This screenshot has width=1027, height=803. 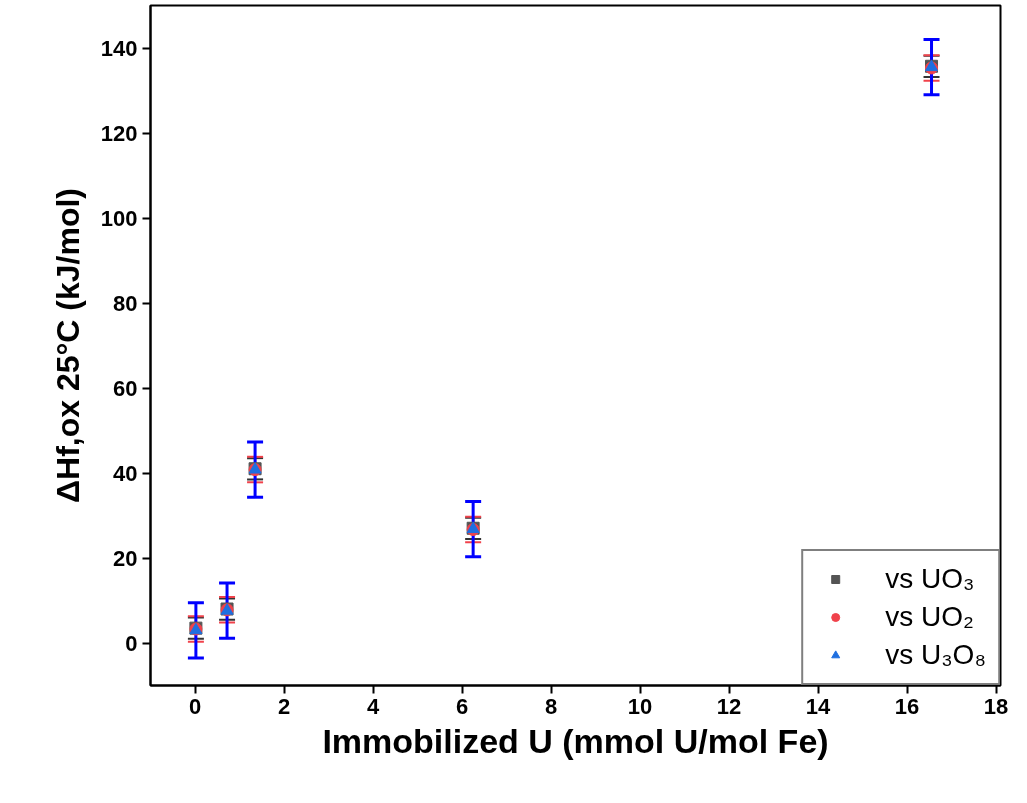 What do you see at coordinates (818, 706) in the screenshot?
I see `x-tick-label: 14` at bounding box center [818, 706].